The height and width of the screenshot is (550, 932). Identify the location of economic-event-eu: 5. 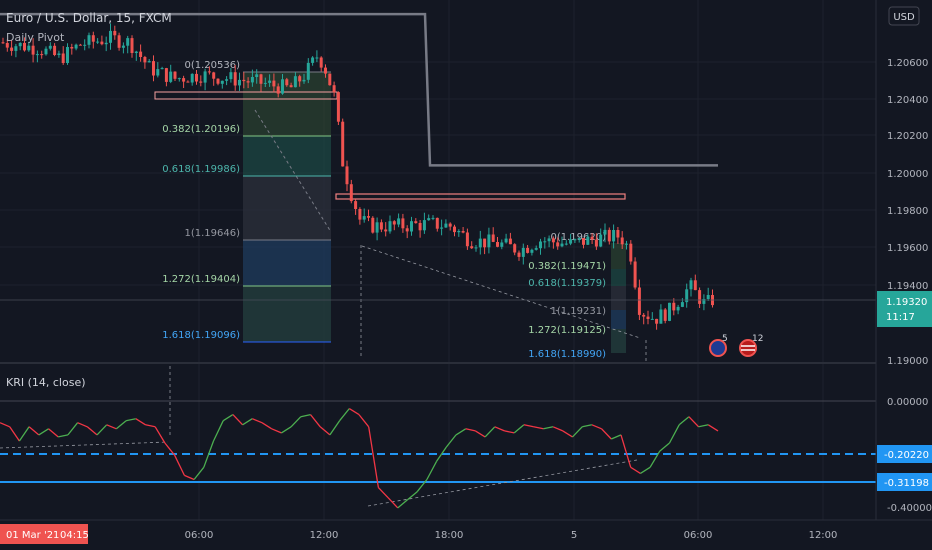
(718, 345).